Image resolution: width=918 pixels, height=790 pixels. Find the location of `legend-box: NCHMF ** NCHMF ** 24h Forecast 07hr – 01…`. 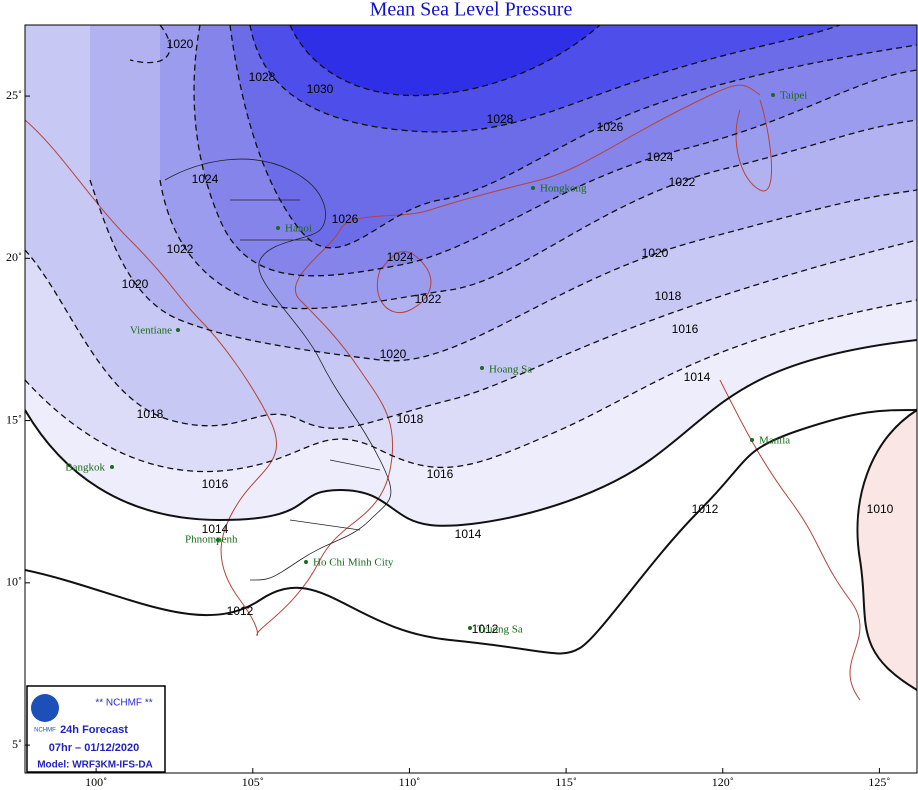

legend-box: NCHMF ** NCHMF ** 24h Forecast 07hr – 01… is located at coordinates (96, 729).